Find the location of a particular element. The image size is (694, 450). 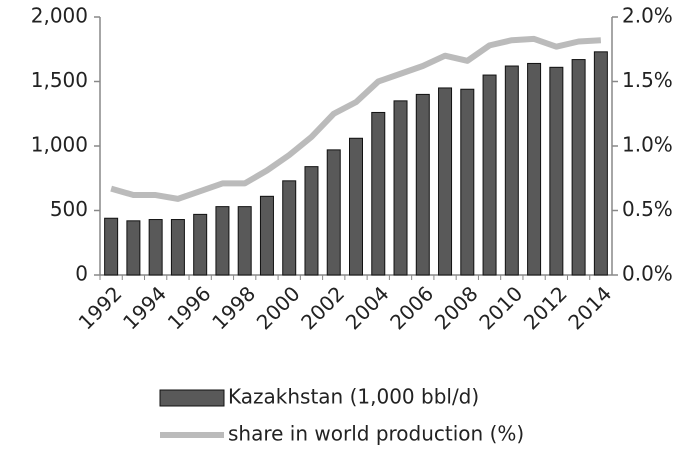

x-tick-label: 2012 is located at coordinates (545, 307).